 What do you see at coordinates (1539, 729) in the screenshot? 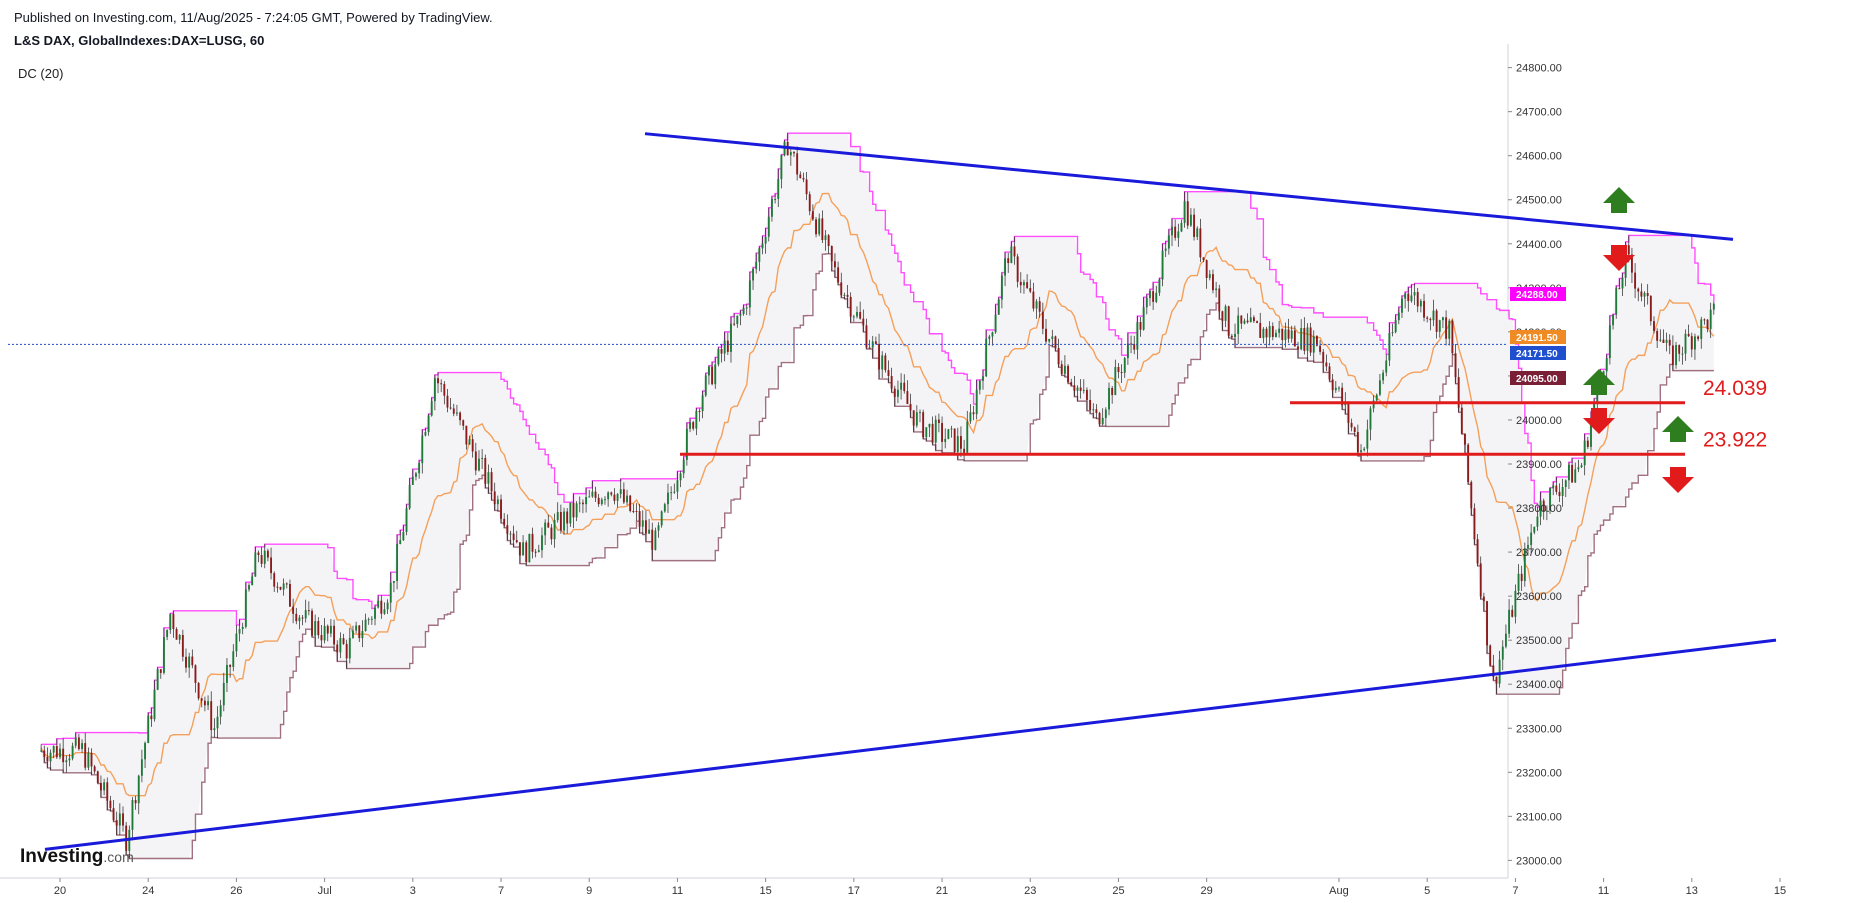
I see `y-tick-label: 23300.00` at bounding box center [1539, 729].